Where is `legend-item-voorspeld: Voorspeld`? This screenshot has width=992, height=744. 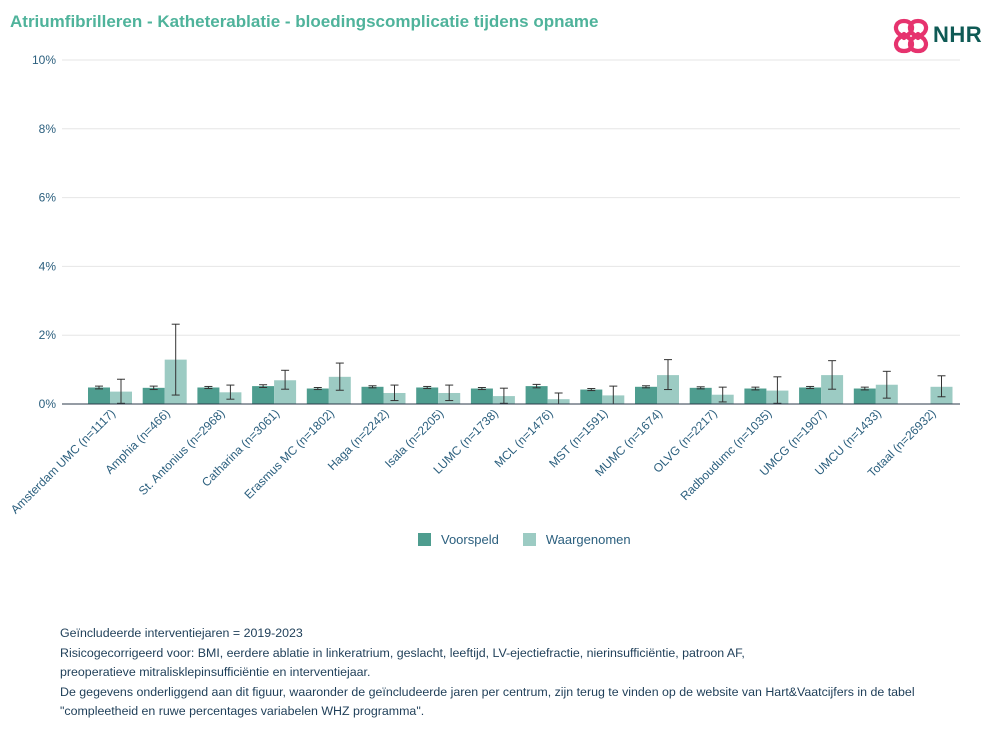 legend-item-voorspeld: Voorspeld is located at coordinates (458, 539).